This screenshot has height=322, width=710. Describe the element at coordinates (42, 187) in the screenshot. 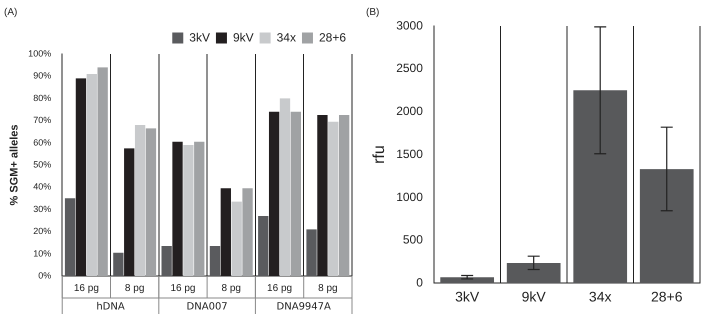

I see `y-tick-label: 40%` at that location.